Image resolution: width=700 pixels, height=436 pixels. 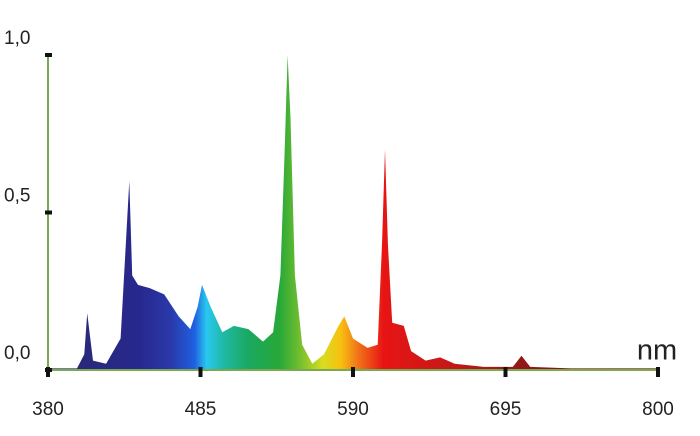 What do you see at coordinates (201, 409) in the screenshot?
I see `x-tick-label: 485` at bounding box center [201, 409].